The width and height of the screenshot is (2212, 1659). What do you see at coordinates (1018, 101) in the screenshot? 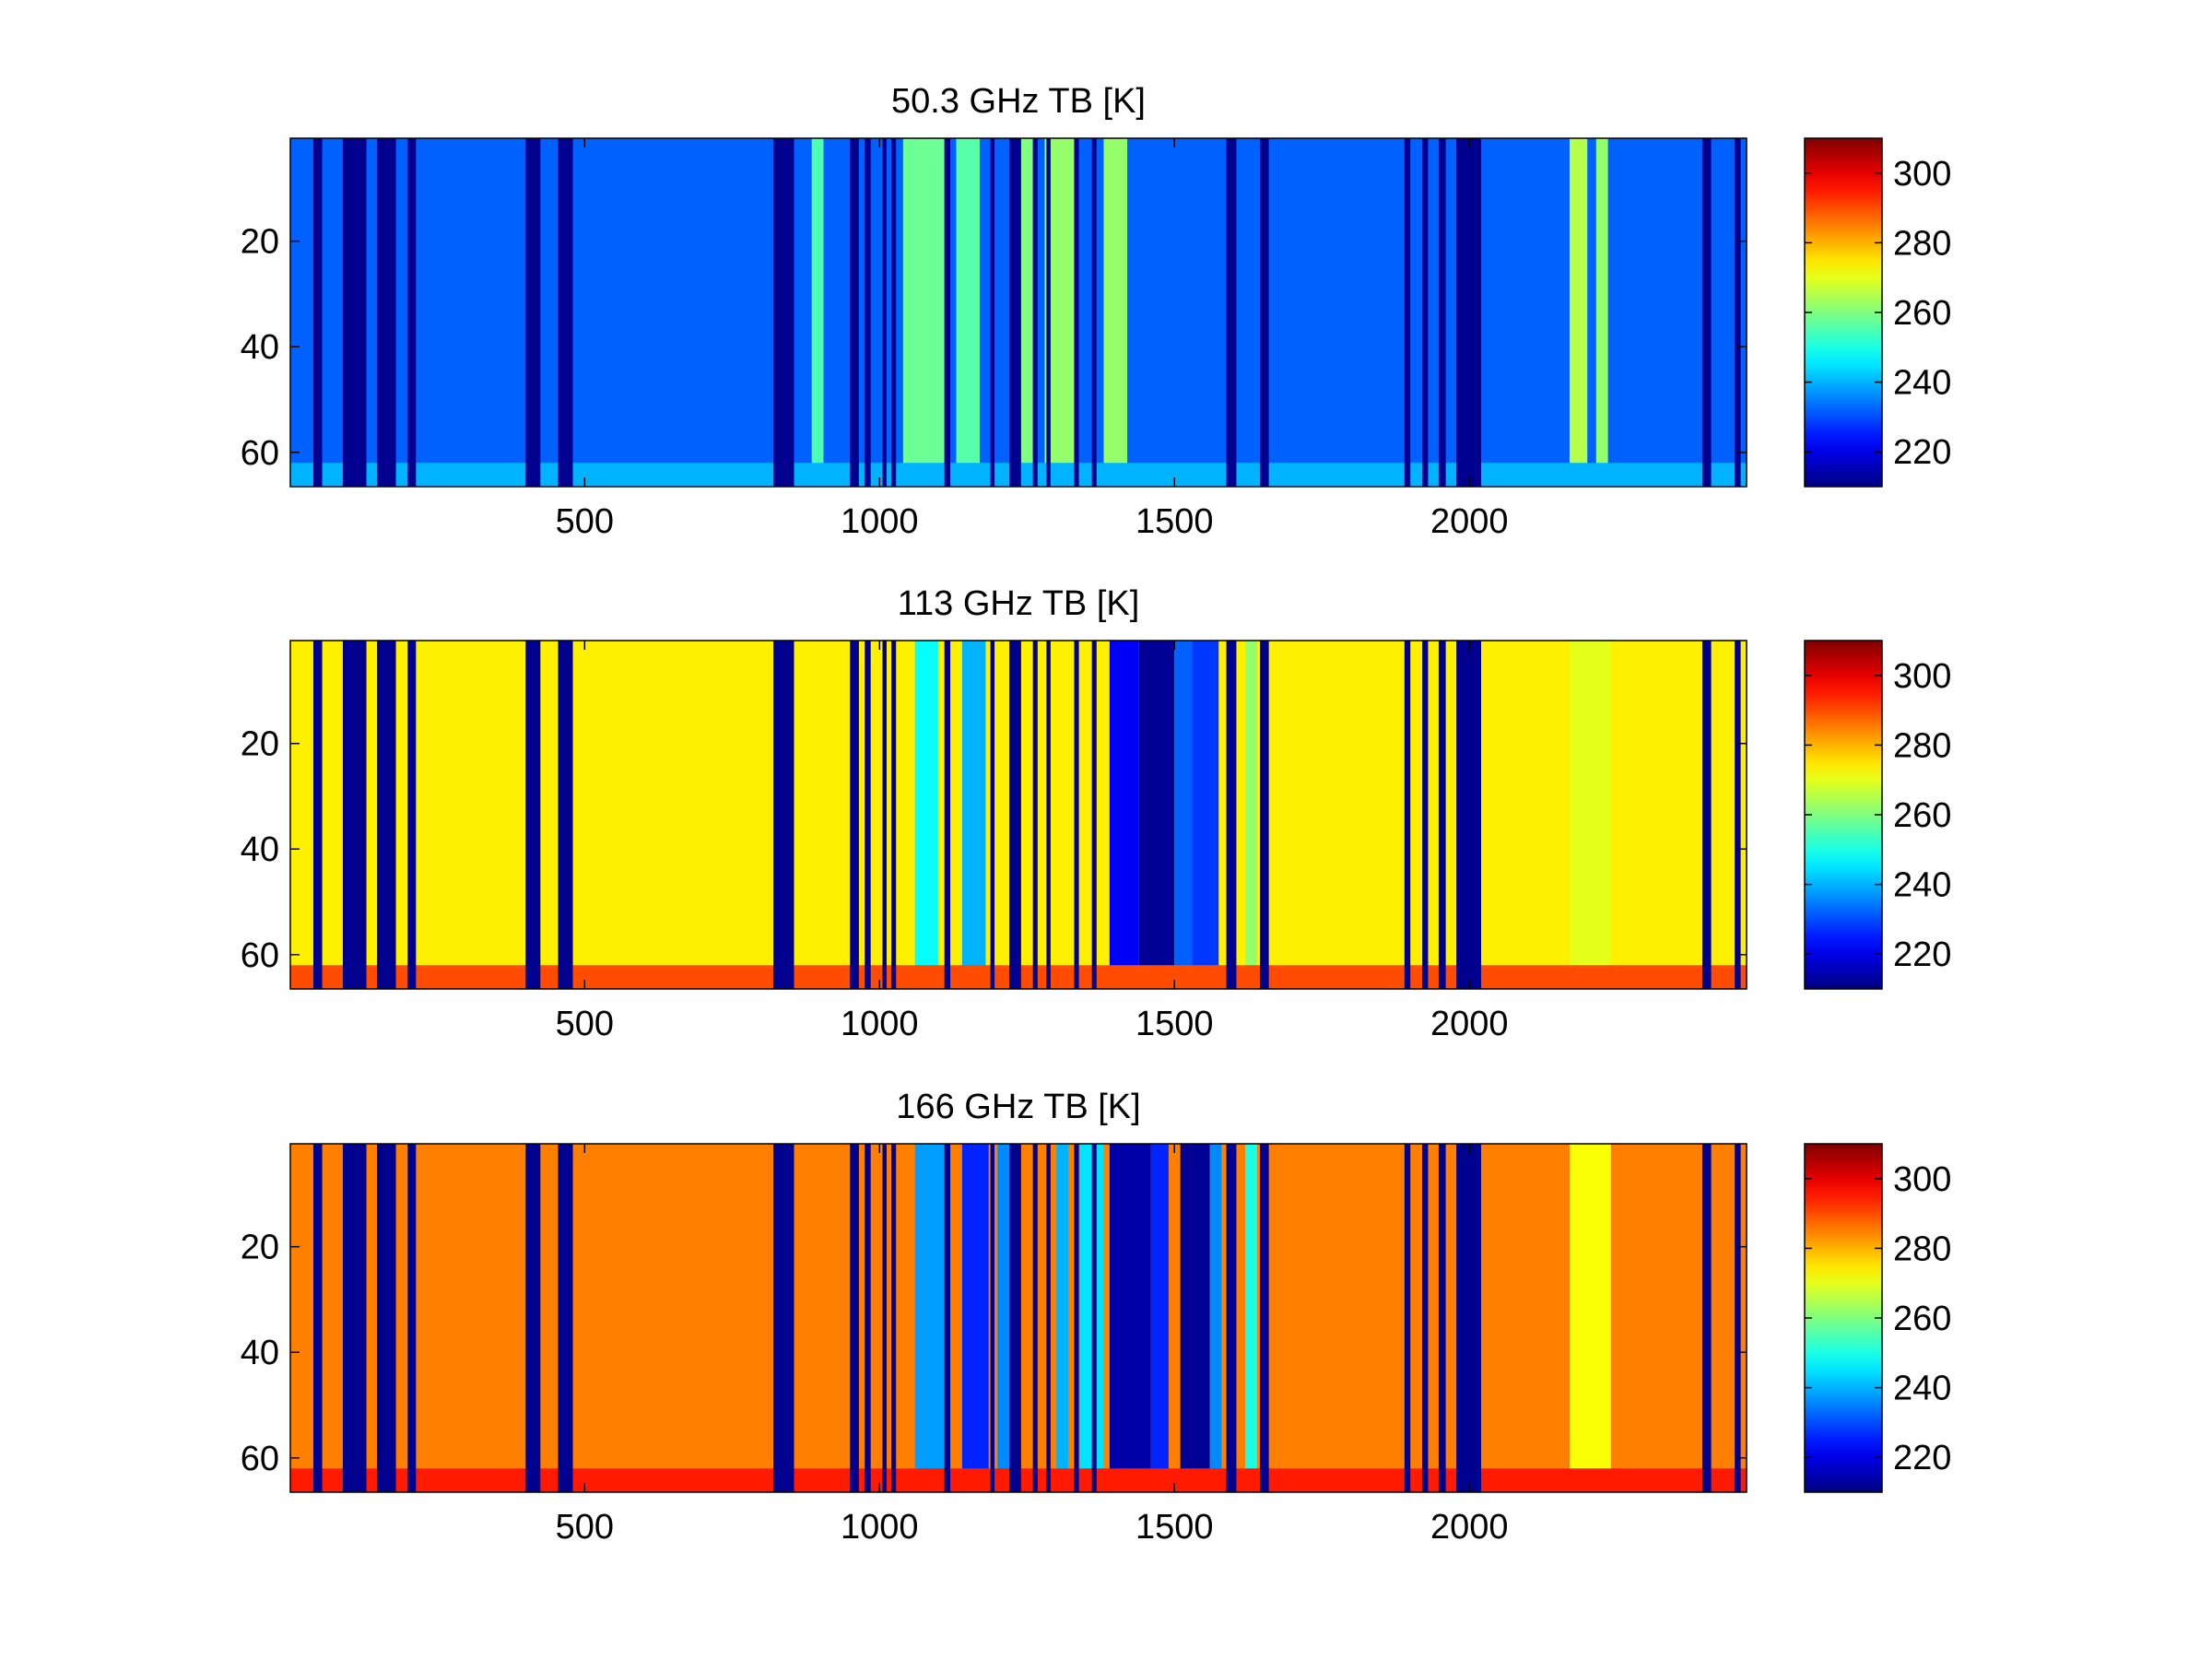
I see `panel-title: 50.3 GHz TB [K]` at bounding box center [1018, 101].